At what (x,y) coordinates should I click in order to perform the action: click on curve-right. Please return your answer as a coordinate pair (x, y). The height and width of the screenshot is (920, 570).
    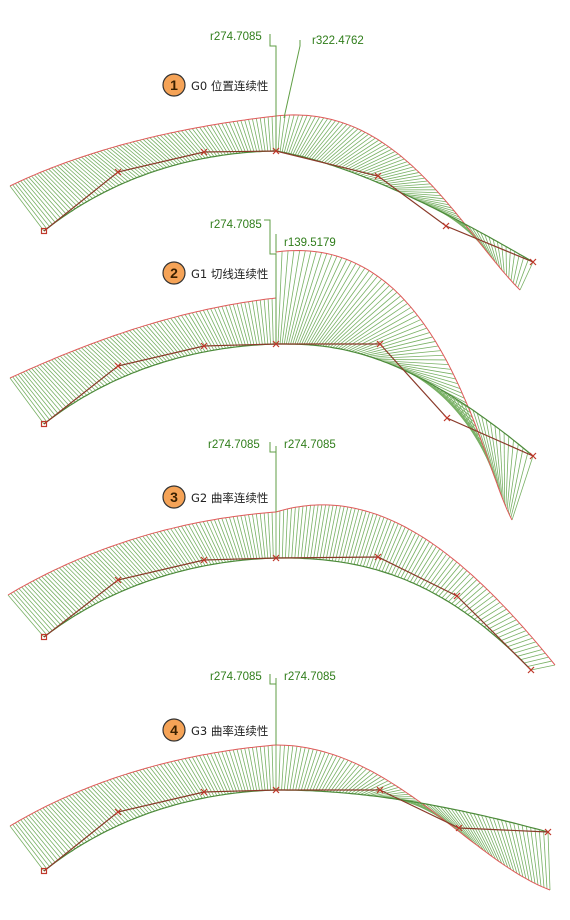
    Looking at the image, I should click on (404, 614).